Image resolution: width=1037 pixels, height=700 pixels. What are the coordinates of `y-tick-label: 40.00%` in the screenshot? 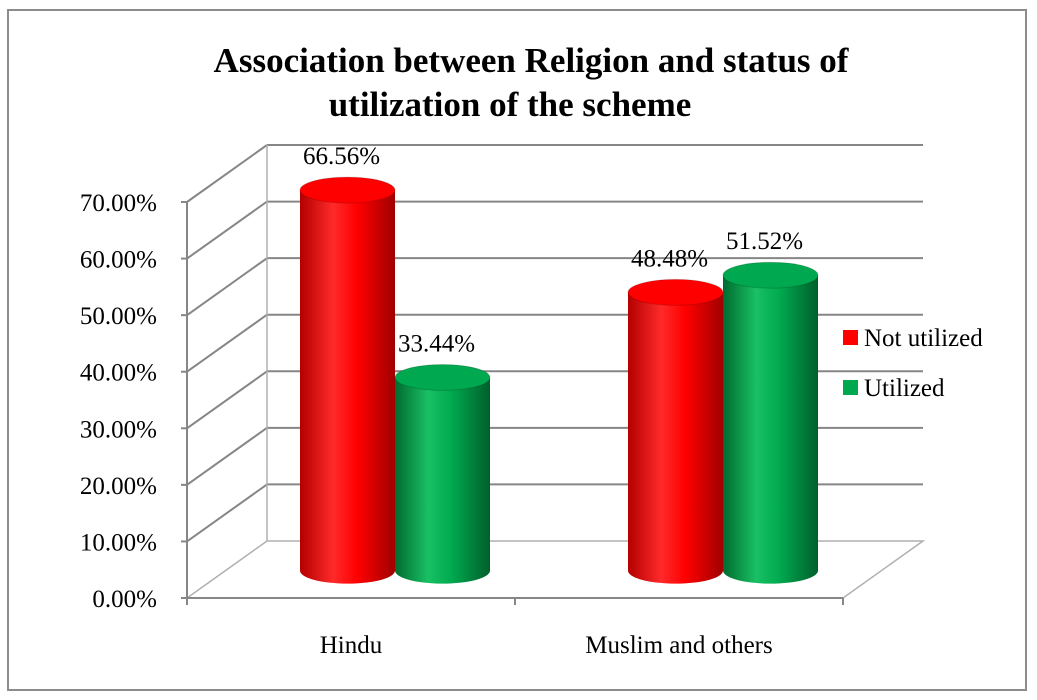 It's located at (118, 373).